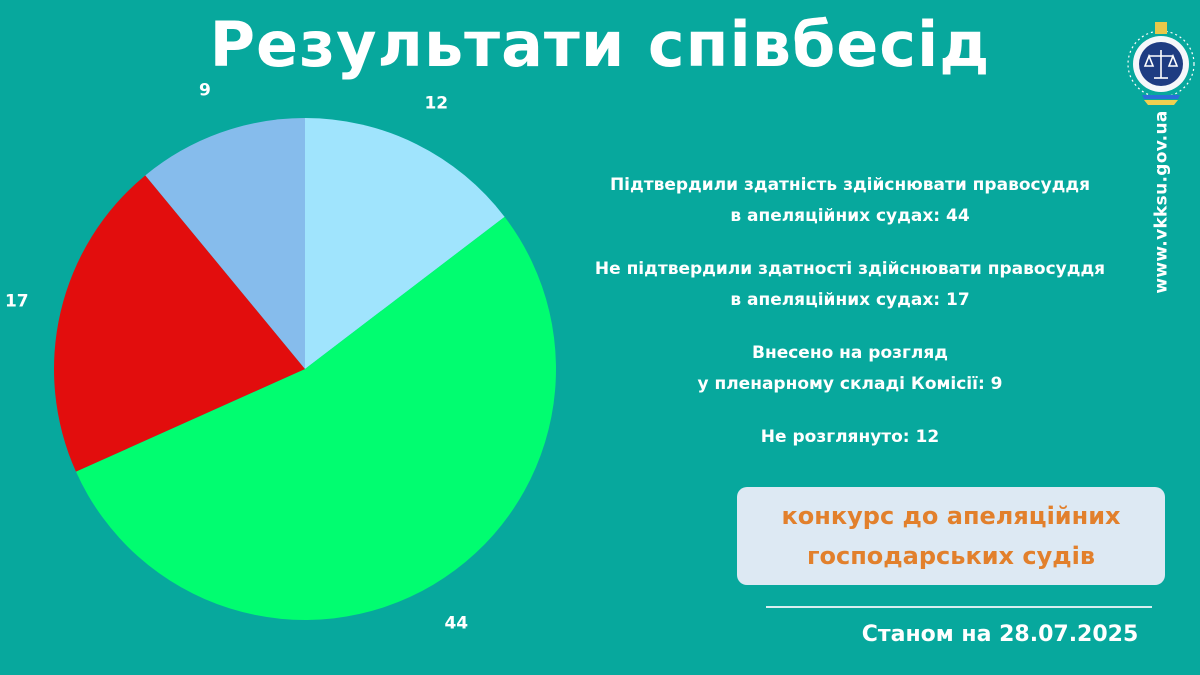 This screenshot has height=675, width=1200. I want to click on website-text: www.vkksu.gov.ua, so click(1162, 202).